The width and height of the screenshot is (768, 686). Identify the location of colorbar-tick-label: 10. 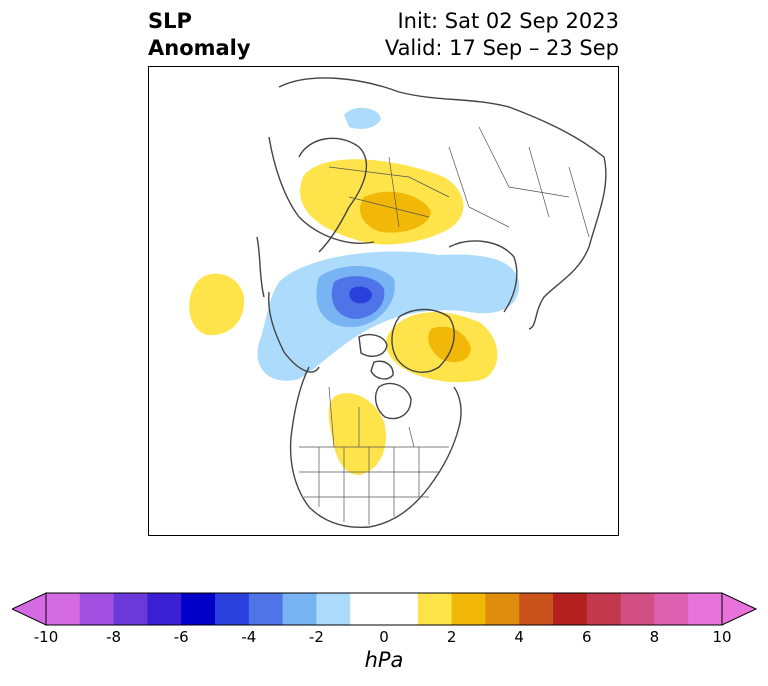
(722, 637).